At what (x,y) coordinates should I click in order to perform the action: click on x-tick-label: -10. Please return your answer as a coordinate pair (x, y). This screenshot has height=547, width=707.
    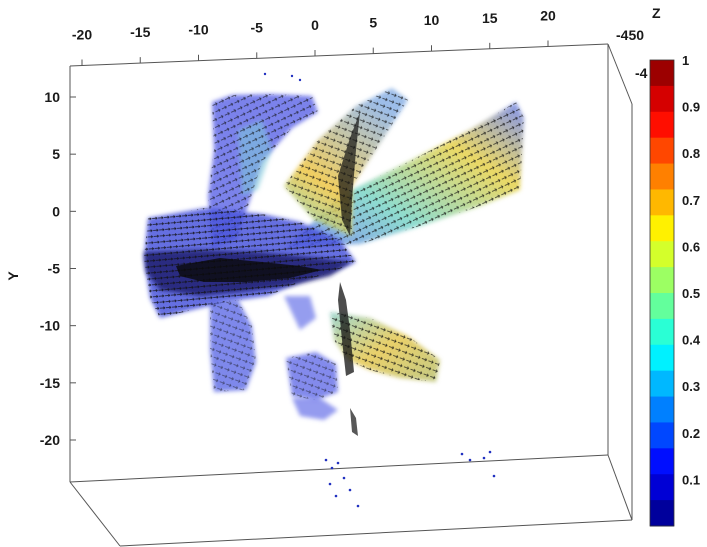
    Looking at the image, I should click on (198, 30).